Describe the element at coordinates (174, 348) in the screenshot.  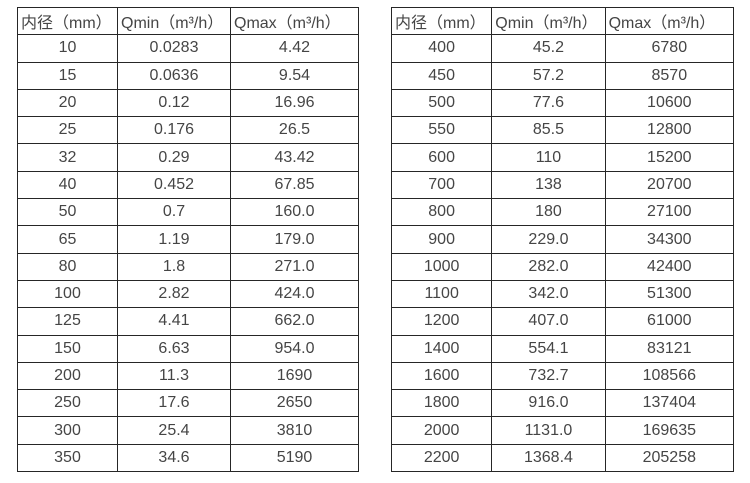
I see `table-cell: 6.63` at that location.